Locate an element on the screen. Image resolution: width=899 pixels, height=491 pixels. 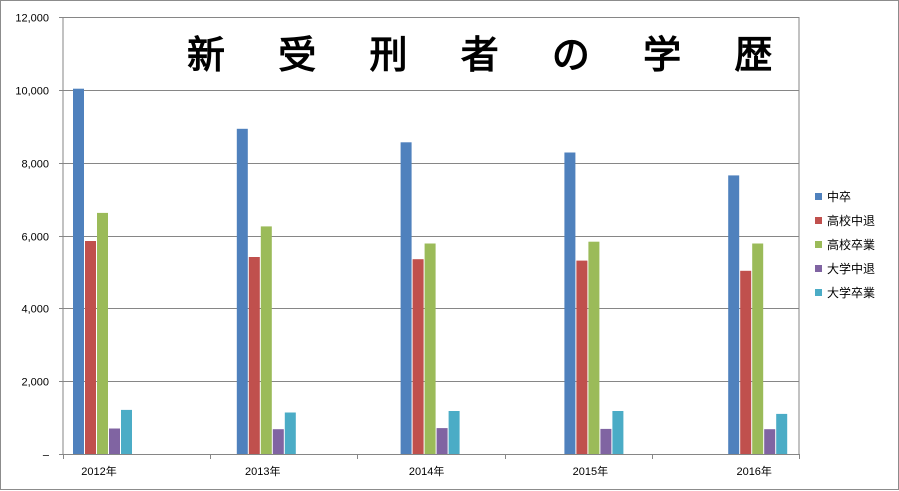
x-tick-label: 2013年 is located at coordinates (262, 471).